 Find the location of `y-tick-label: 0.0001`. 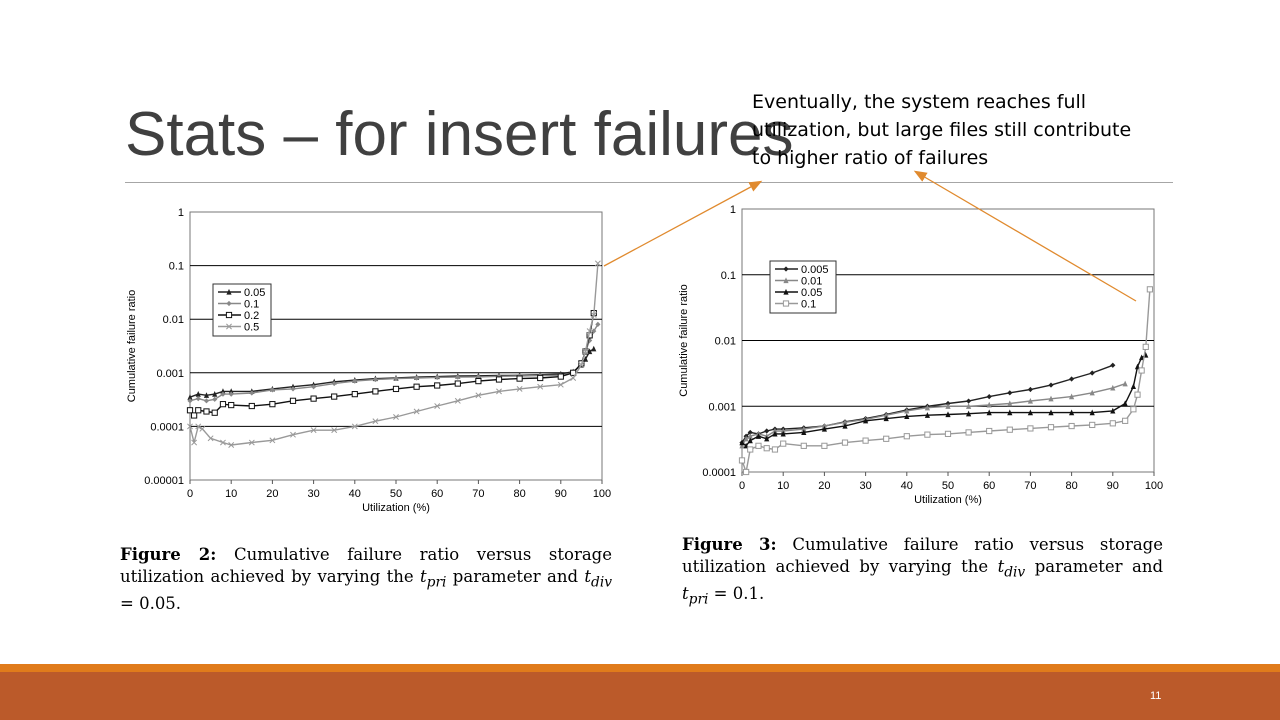

y-tick-label: 0.0001 is located at coordinates (167, 427).